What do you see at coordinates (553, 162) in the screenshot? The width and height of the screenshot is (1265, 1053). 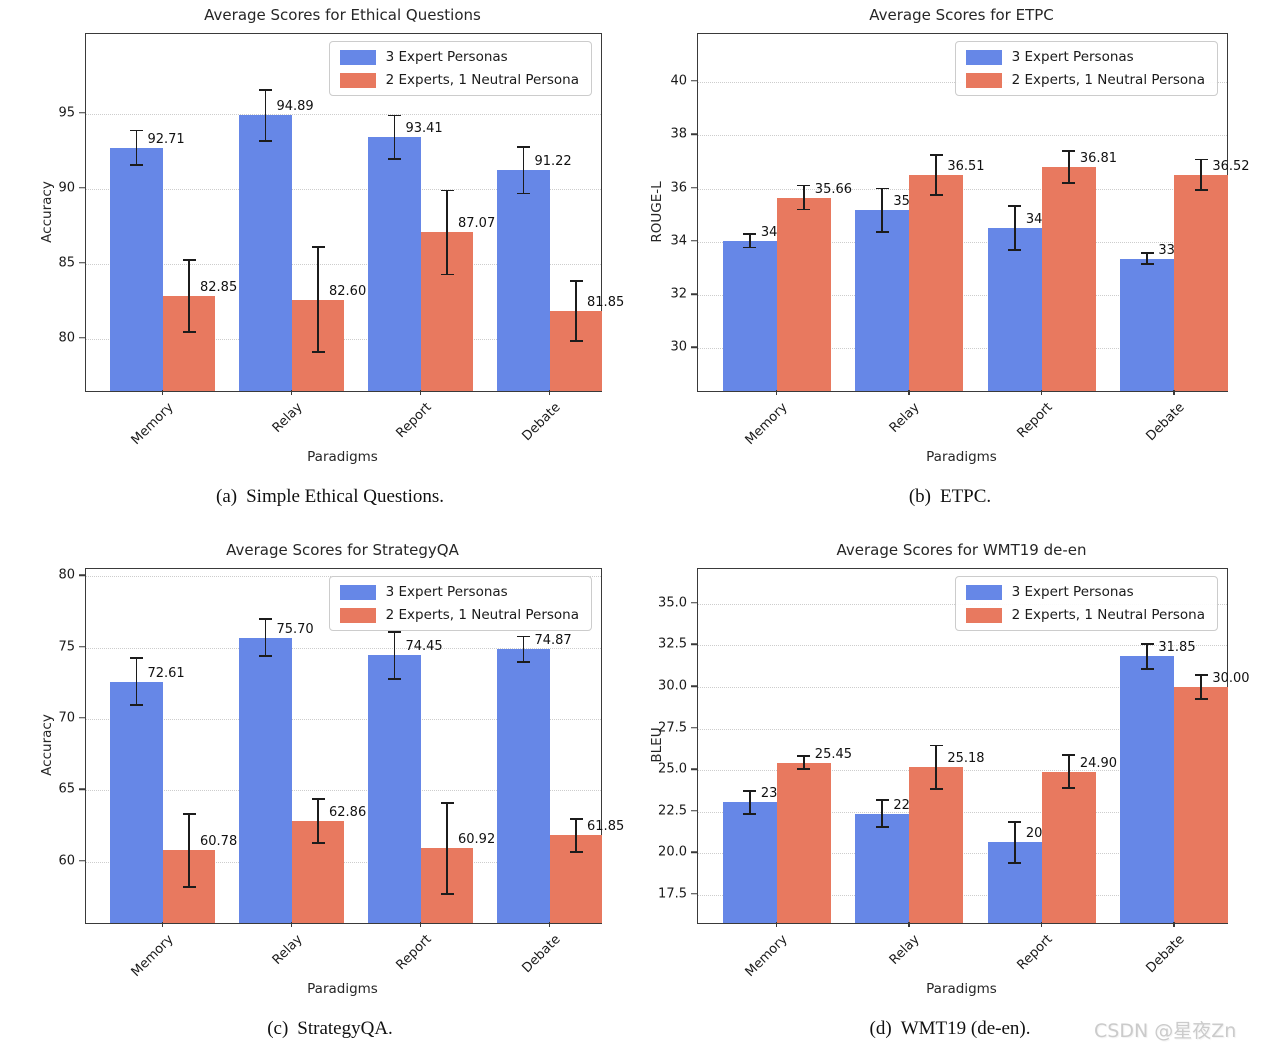 I see `bar-value-label: 91.22` at bounding box center [553, 162].